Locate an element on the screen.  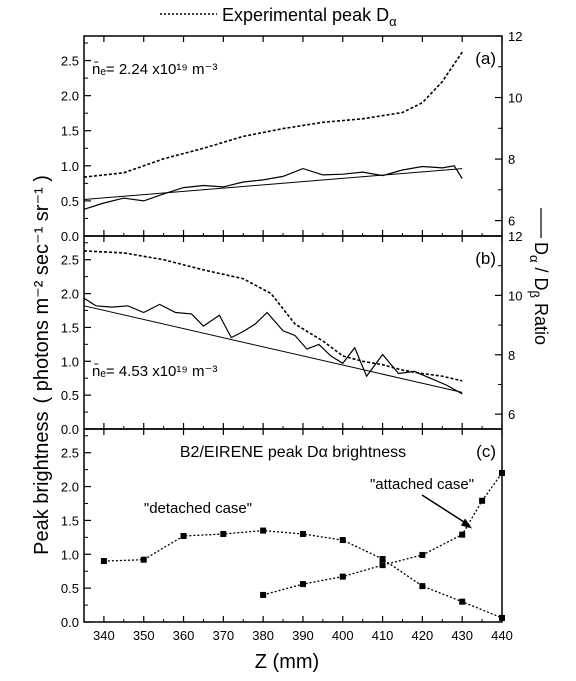
svg-text: Dα / Dβ Ratio is located at coordinates (539, 293).